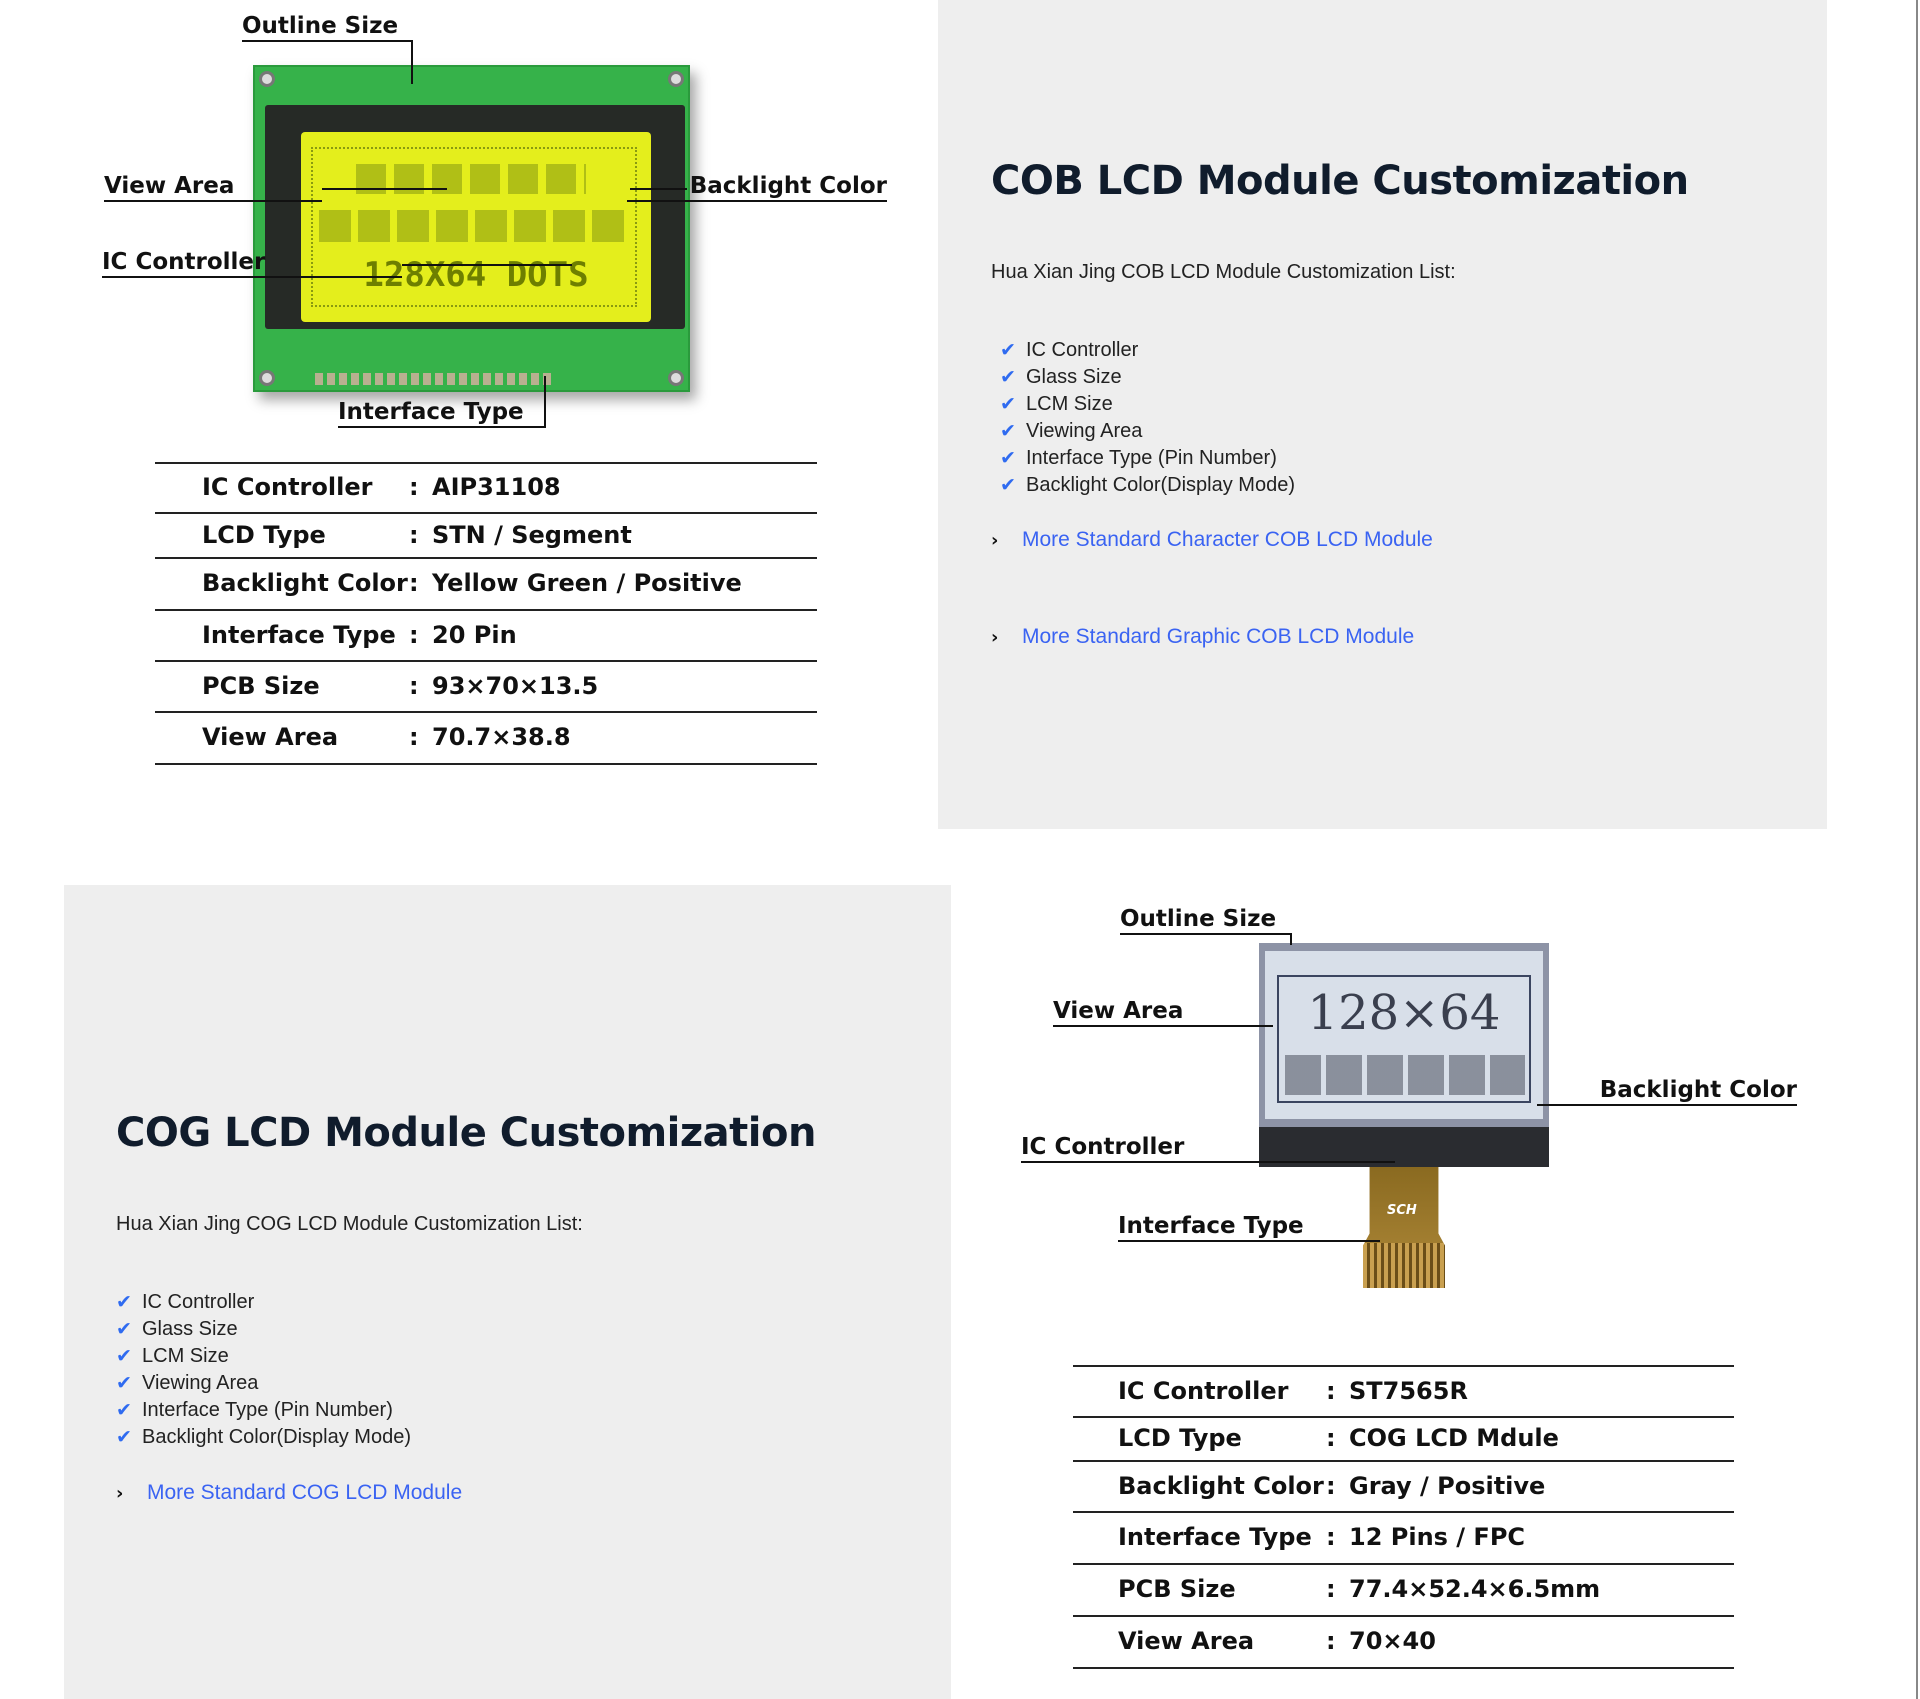 This screenshot has height=1699, width=1920. What do you see at coordinates (254, 1410) in the screenshot?
I see `checklist-item: ✔ Interface Type (Pin Number)` at bounding box center [254, 1410].